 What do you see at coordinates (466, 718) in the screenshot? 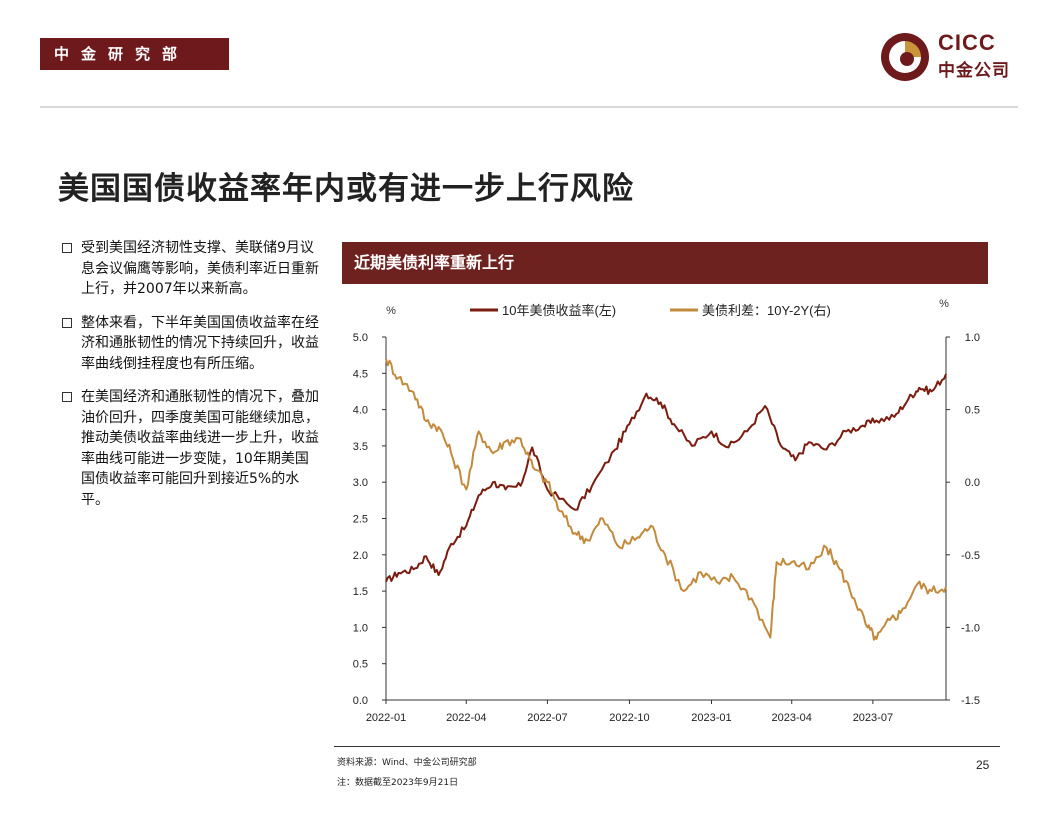
I see `x-tick-label: 2022-04` at bounding box center [466, 718].